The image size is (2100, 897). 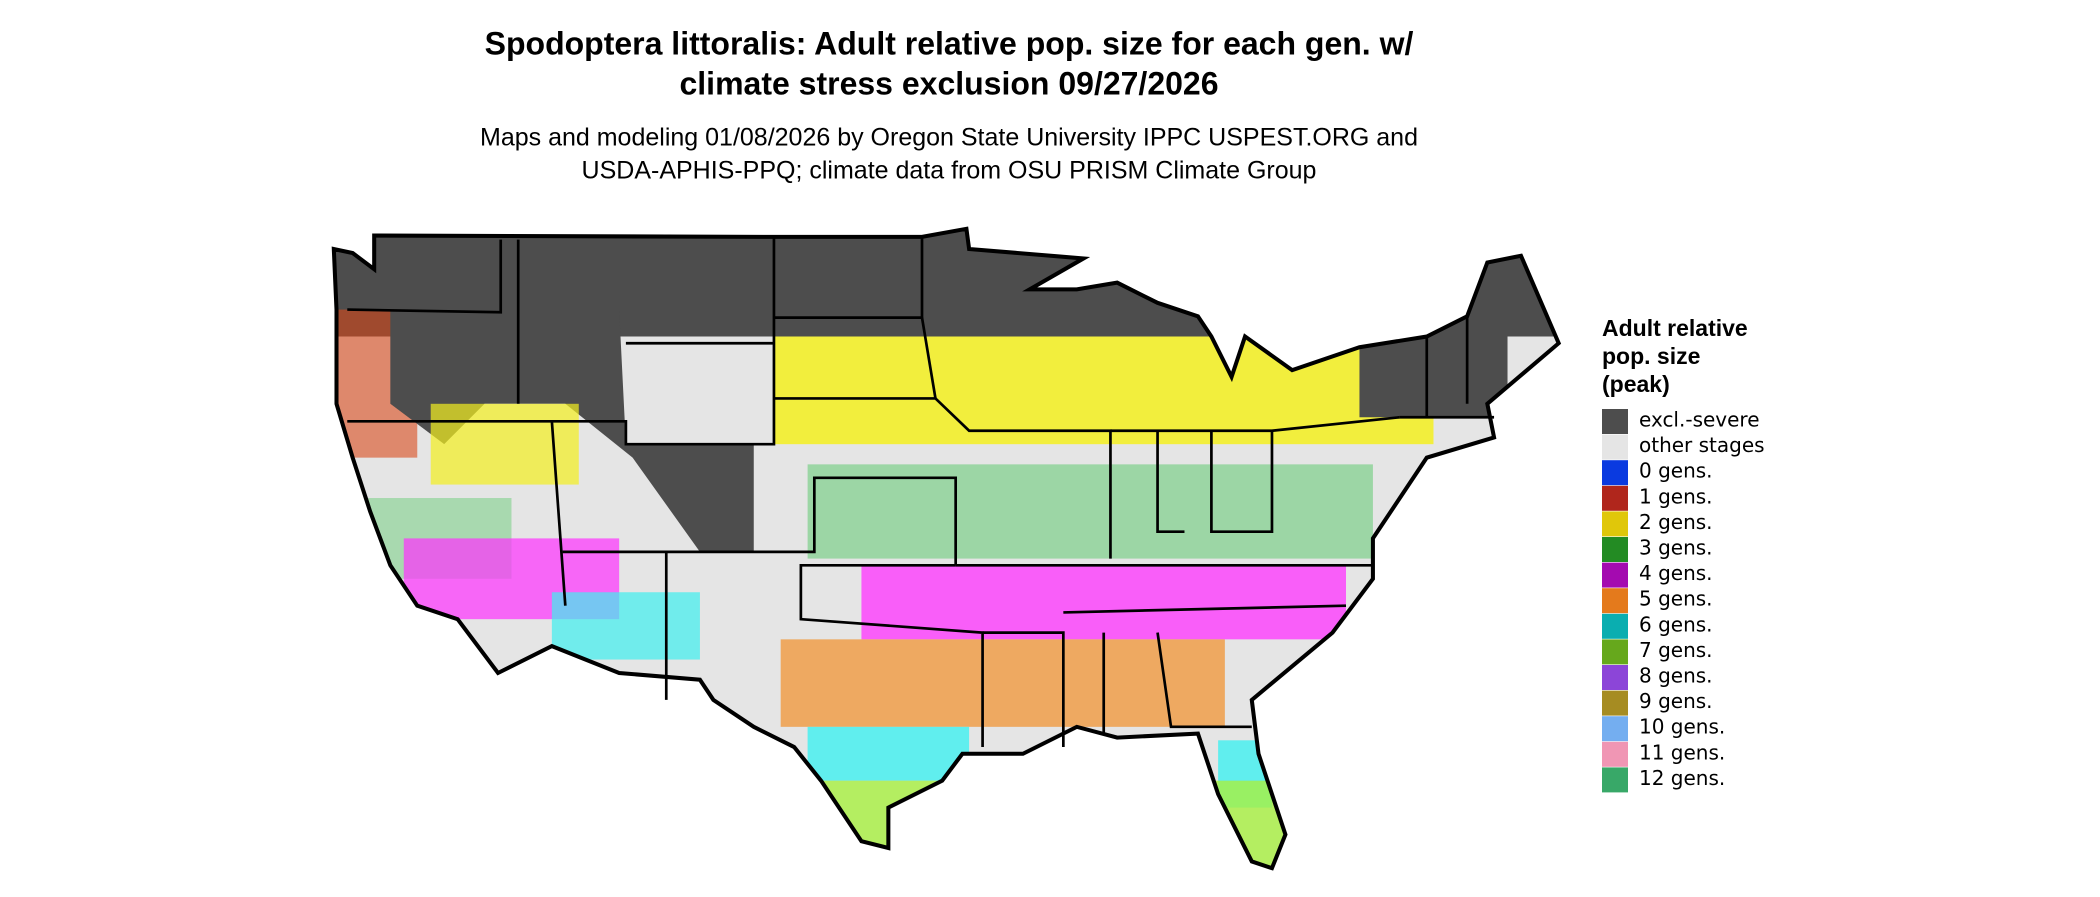 I want to click on legend-title: Adult relative, so click(x=1675, y=328).